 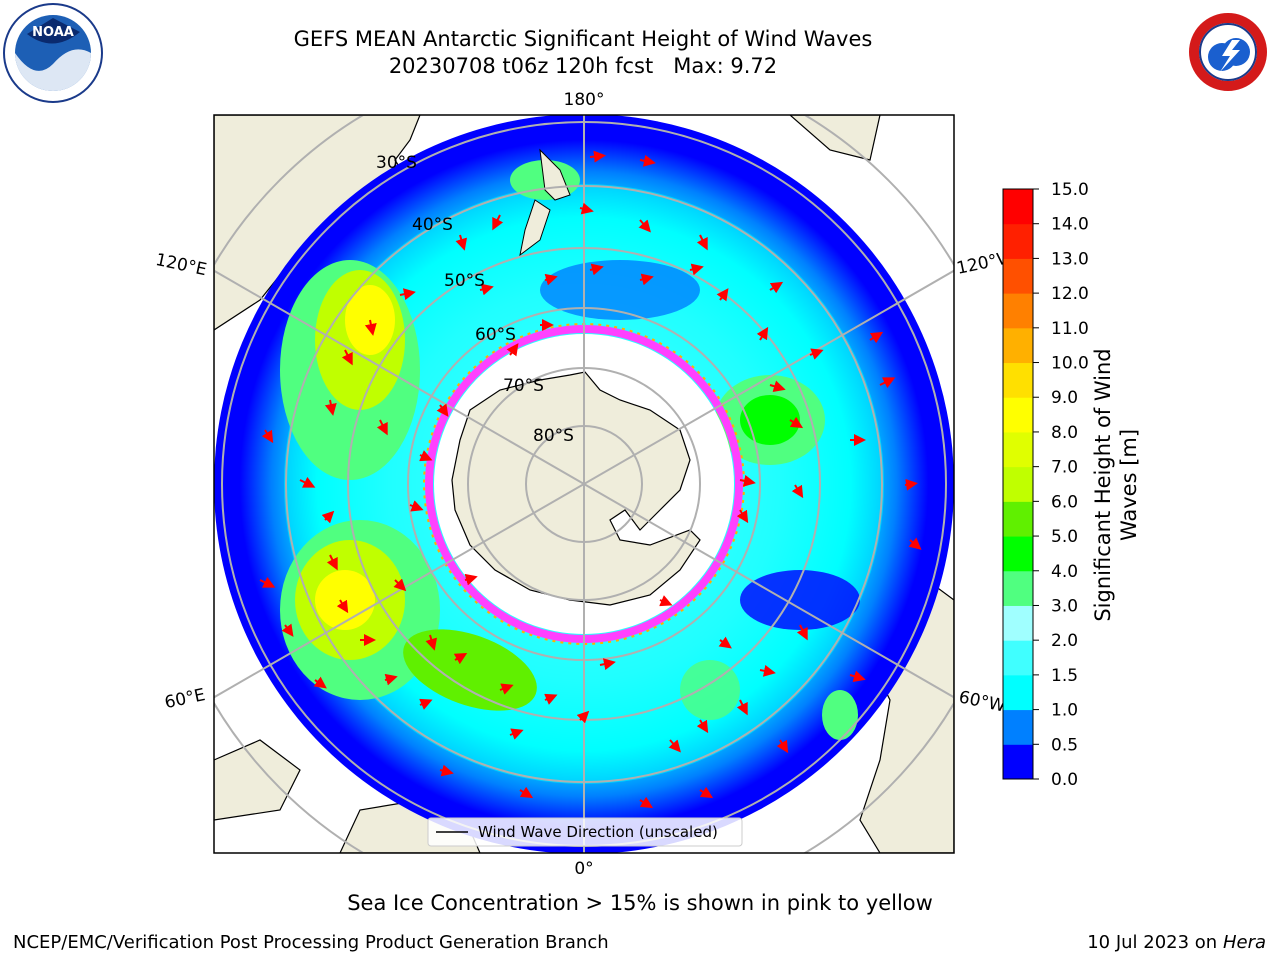 What do you see at coordinates (181, 265) in the screenshot?
I see `lon-label-120e: 120°E` at bounding box center [181, 265].